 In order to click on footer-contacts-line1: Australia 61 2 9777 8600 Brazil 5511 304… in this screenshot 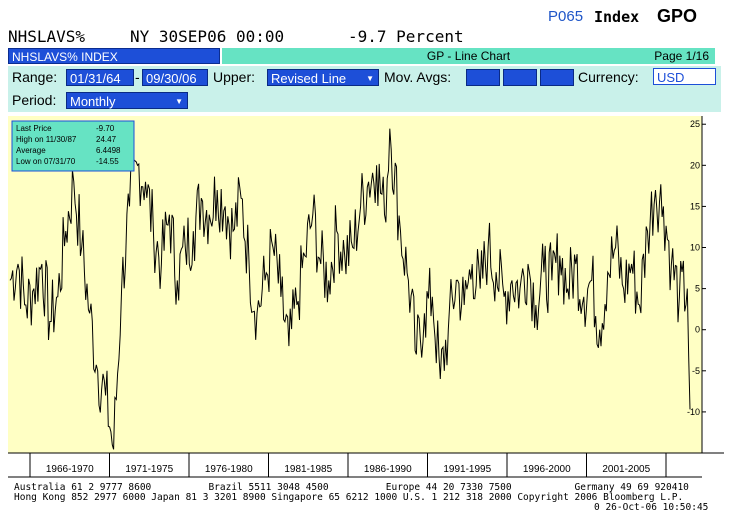, I will do `click(351, 487)`.